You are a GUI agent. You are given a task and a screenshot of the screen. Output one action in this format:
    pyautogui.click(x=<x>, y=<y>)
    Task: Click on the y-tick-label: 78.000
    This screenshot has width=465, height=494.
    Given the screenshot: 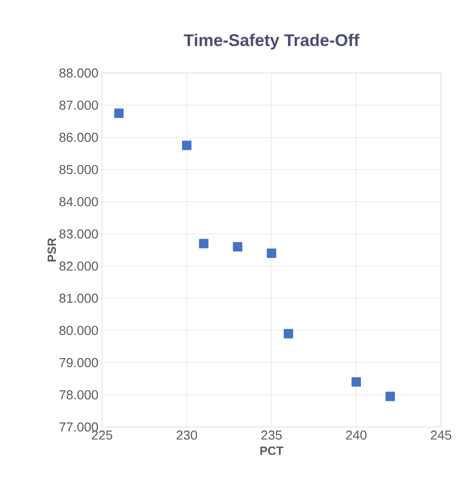 What is the action you would take?
    pyautogui.click(x=79, y=395)
    